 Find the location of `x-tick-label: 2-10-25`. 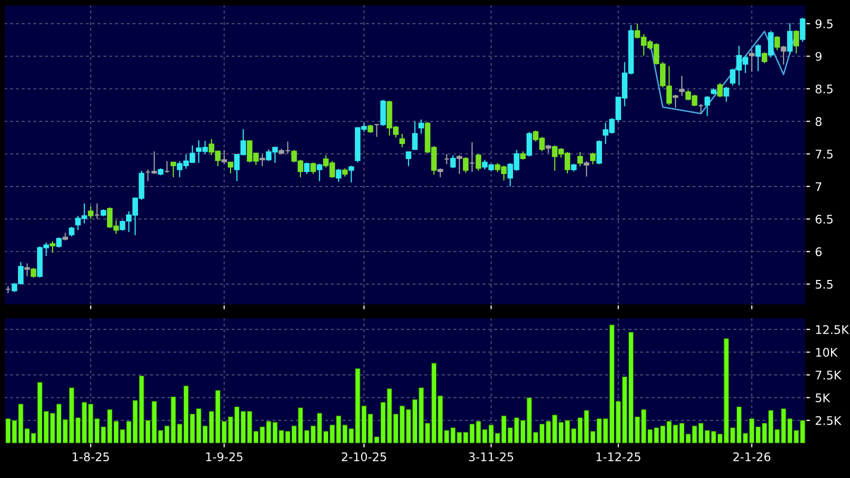

x-tick-label: 2-10-25 is located at coordinates (364, 457).